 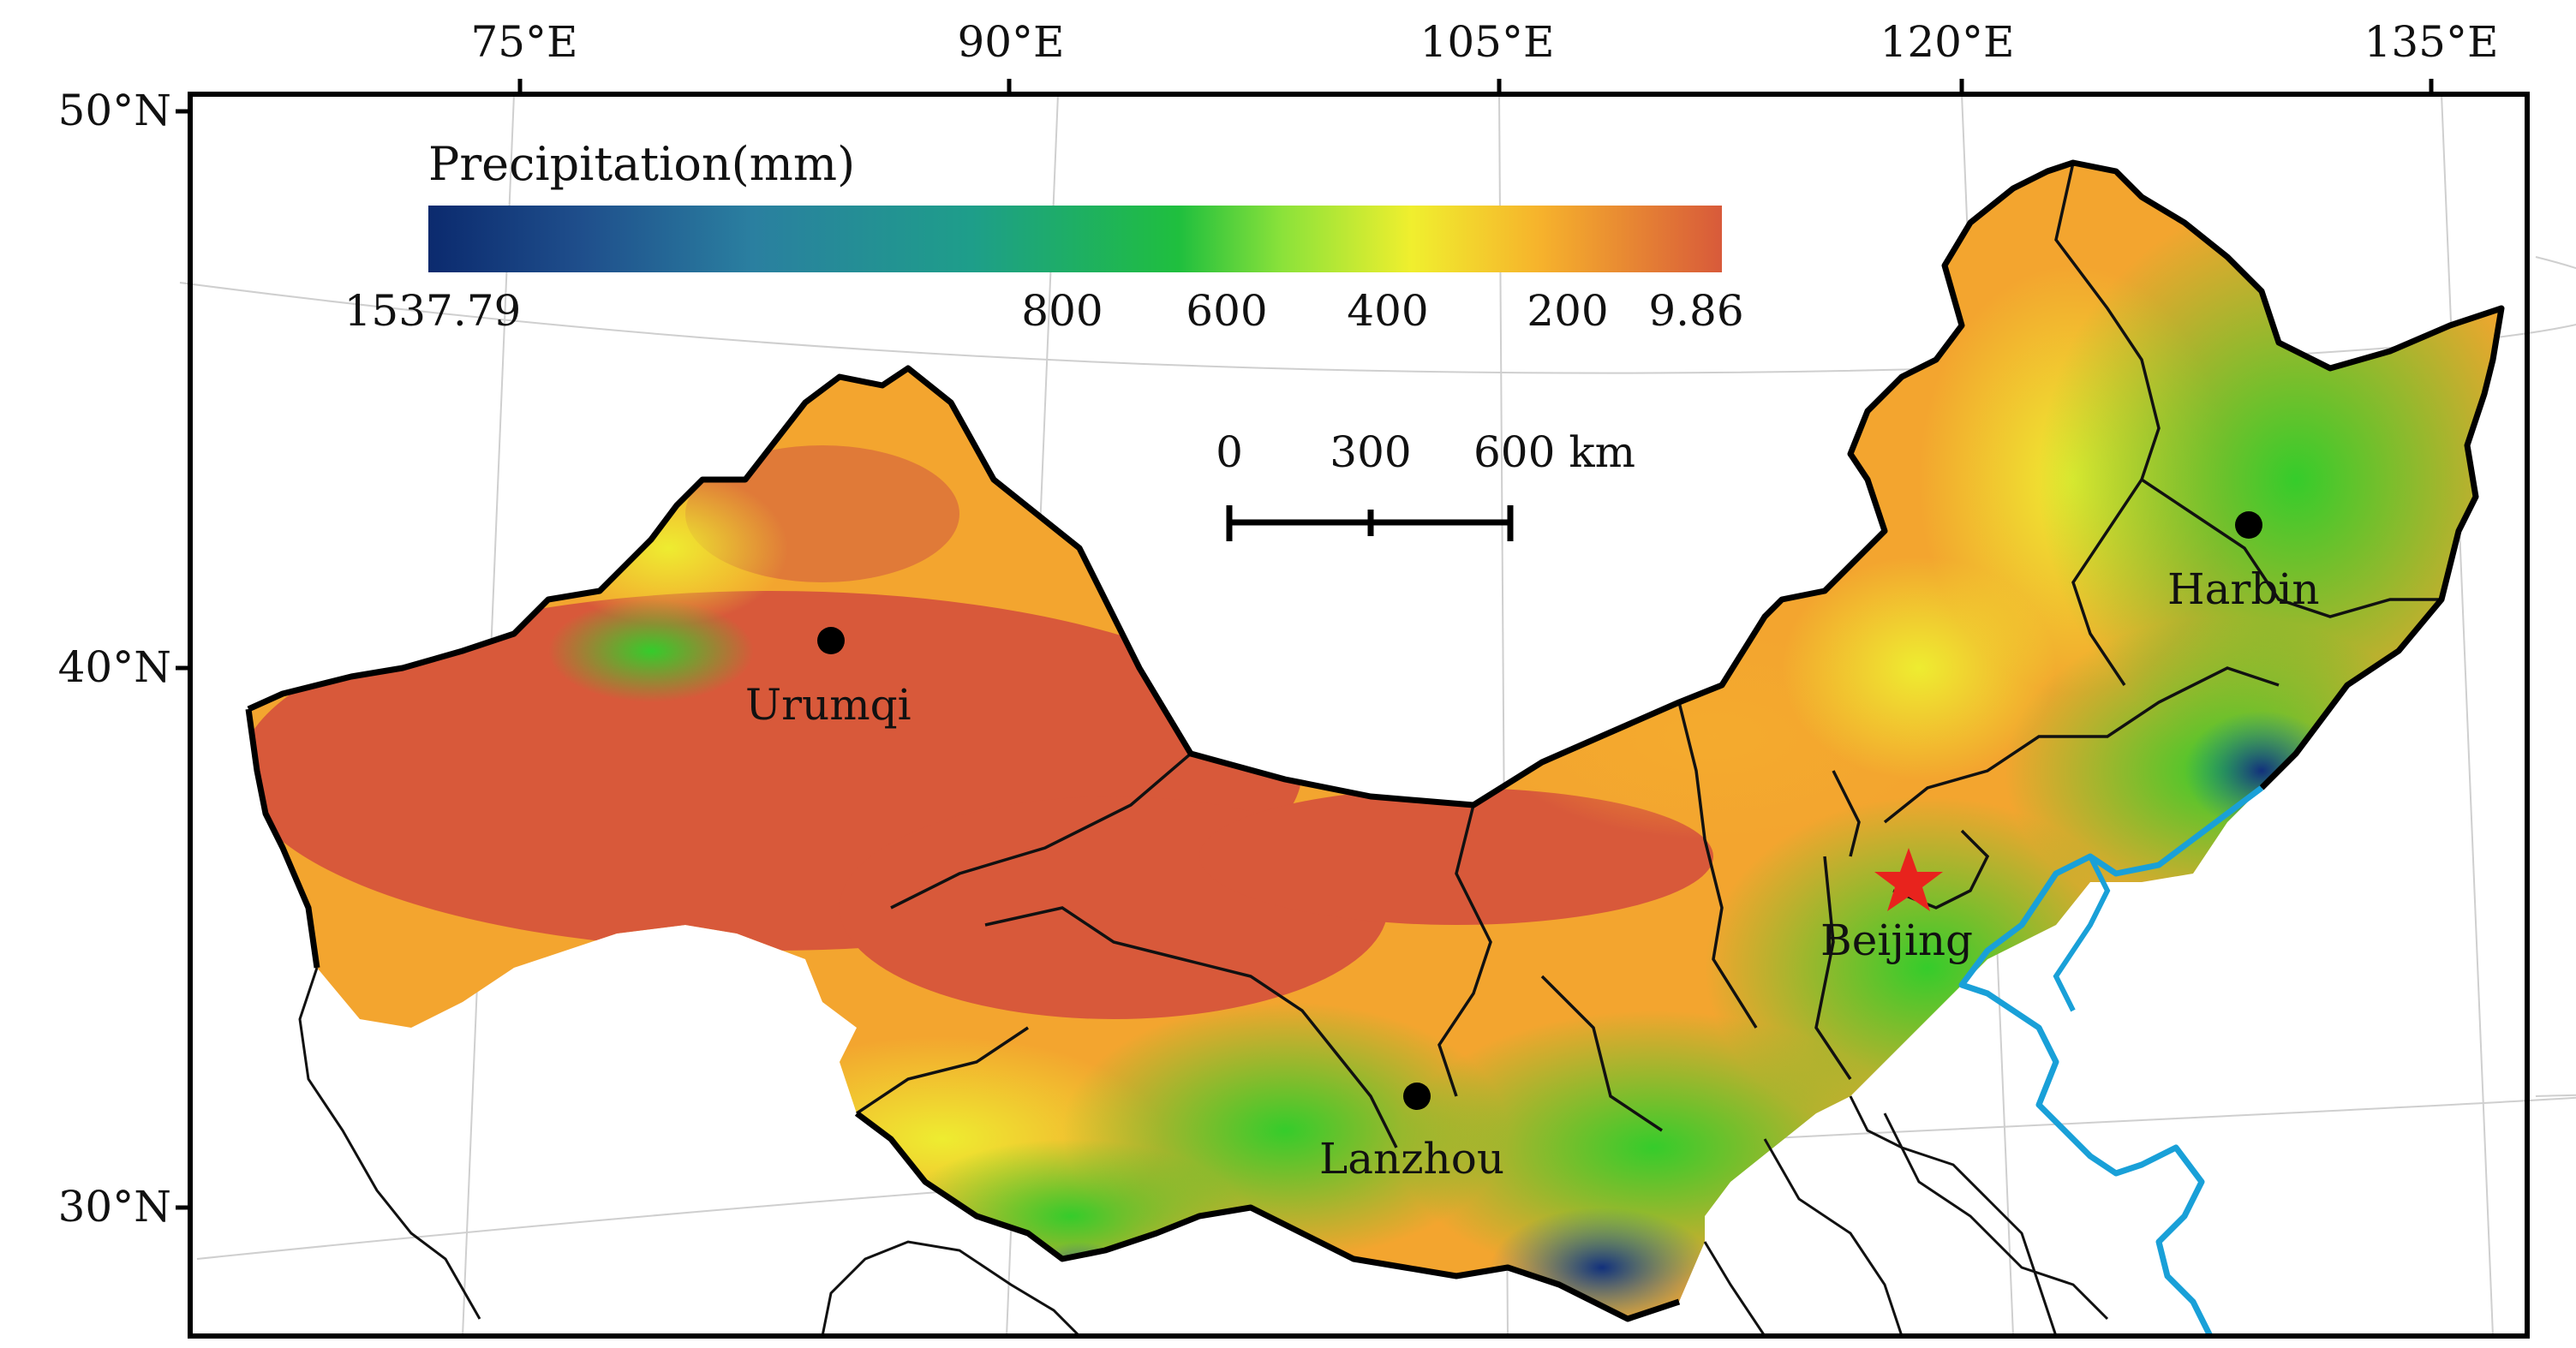 What do you see at coordinates (1075, 239) in the screenshot?
I see `legend-colorbar` at bounding box center [1075, 239].